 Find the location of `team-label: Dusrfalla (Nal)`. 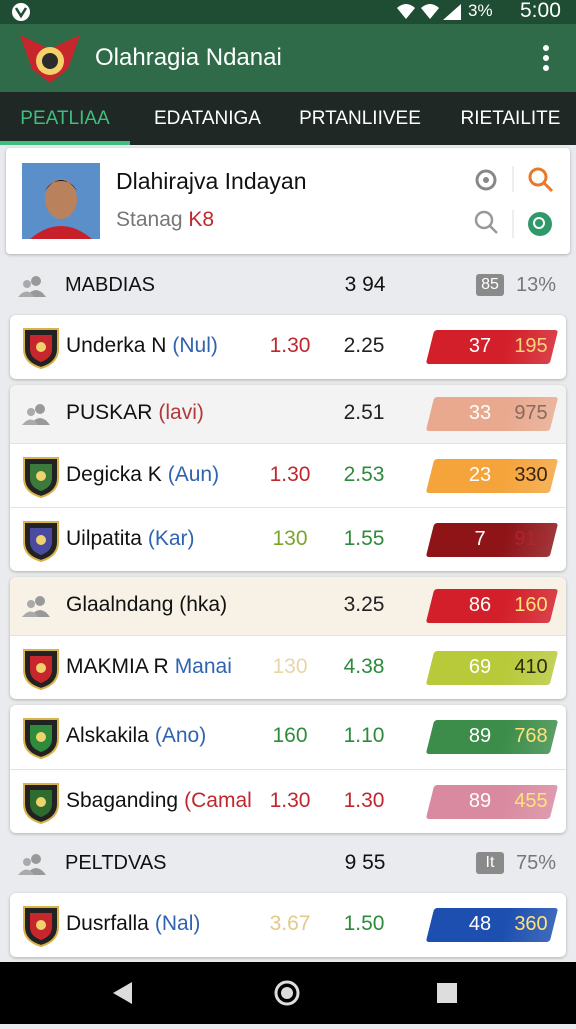

team-label: Dusrfalla (Nal) is located at coordinates (133, 924).